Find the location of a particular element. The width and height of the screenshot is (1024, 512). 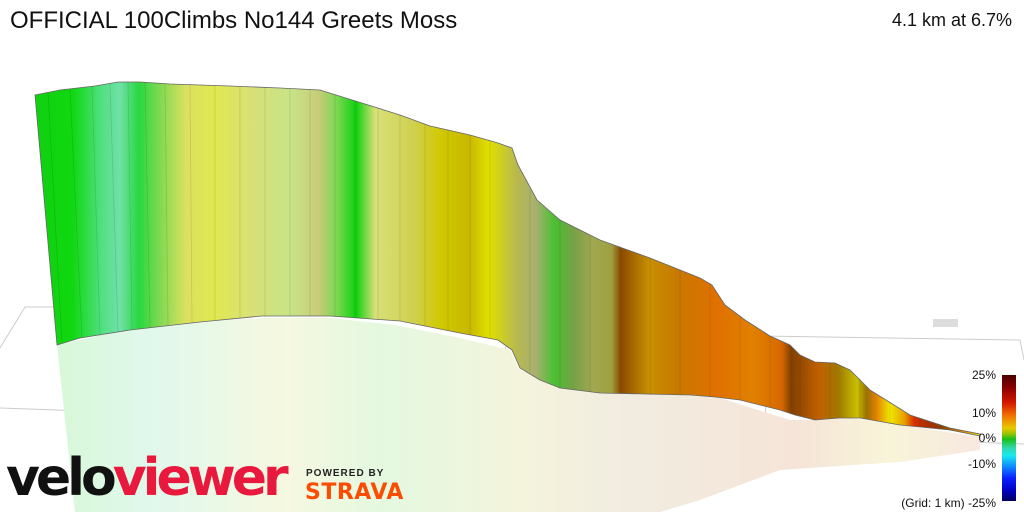

page-title: OFFICIAL 100Climbs No144 Greets Moss is located at coordinates (234, 20).